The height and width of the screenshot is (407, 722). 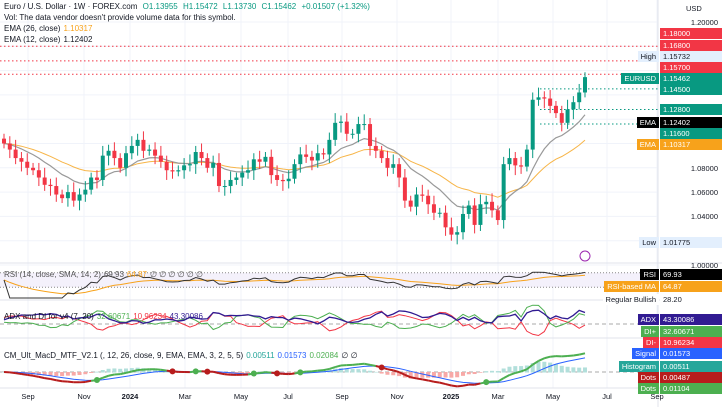 What do you see at coordinates (49, 39) in the screenshot?
I see `ema12-legend: EMA (12, close) 1.12402` at bounding box center [49, 39].